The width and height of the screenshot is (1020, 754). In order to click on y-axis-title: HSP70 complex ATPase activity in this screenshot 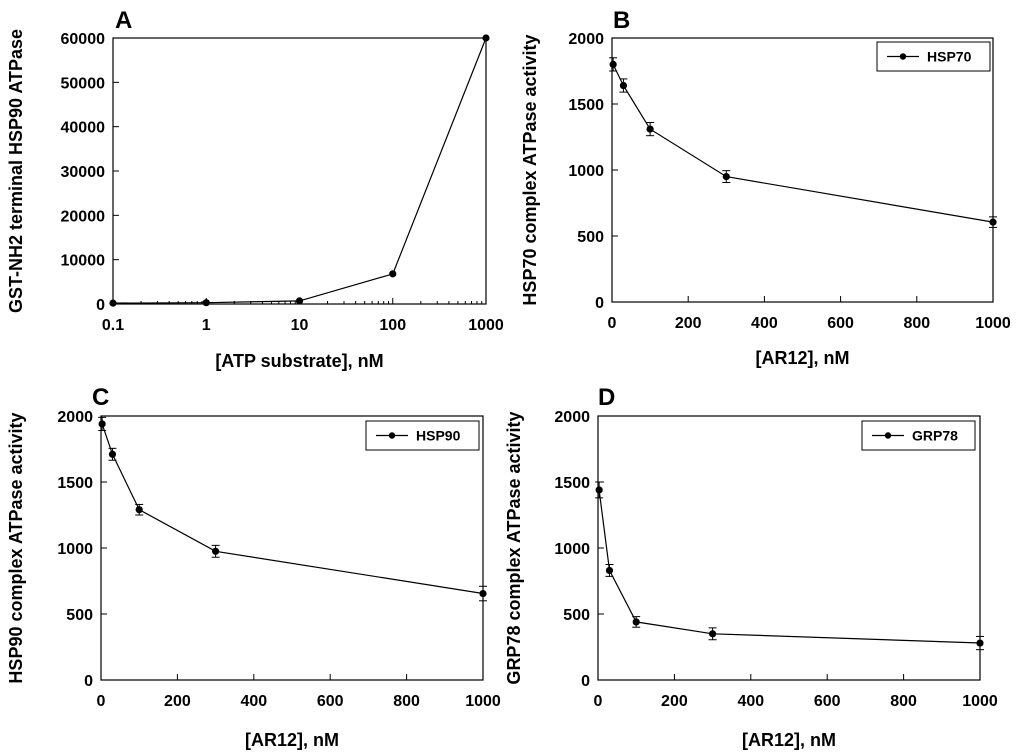, I will do `click(530, 169)`.